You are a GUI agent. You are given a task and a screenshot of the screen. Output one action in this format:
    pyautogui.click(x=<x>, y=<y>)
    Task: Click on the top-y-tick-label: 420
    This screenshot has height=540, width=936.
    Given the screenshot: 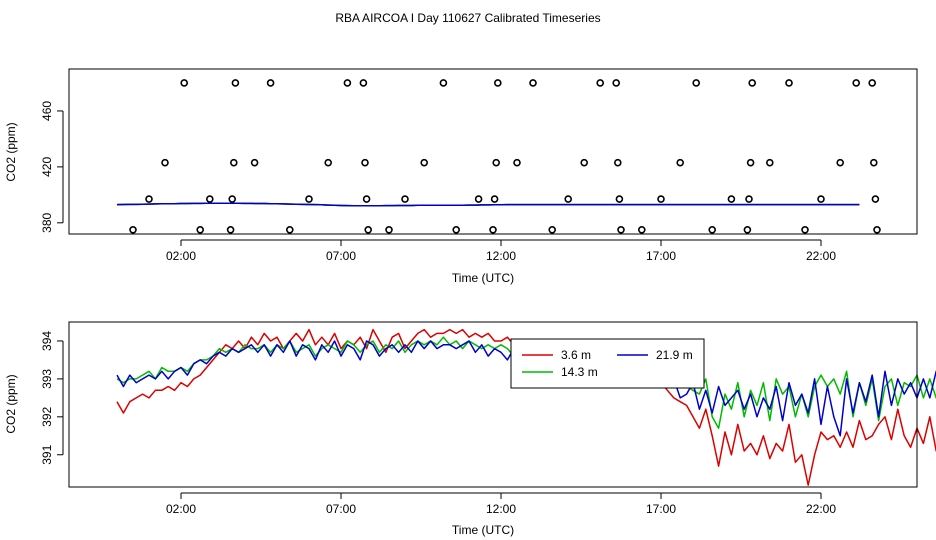 What is the action you would take?
    pyautogui.click(x=47, y=167)
    